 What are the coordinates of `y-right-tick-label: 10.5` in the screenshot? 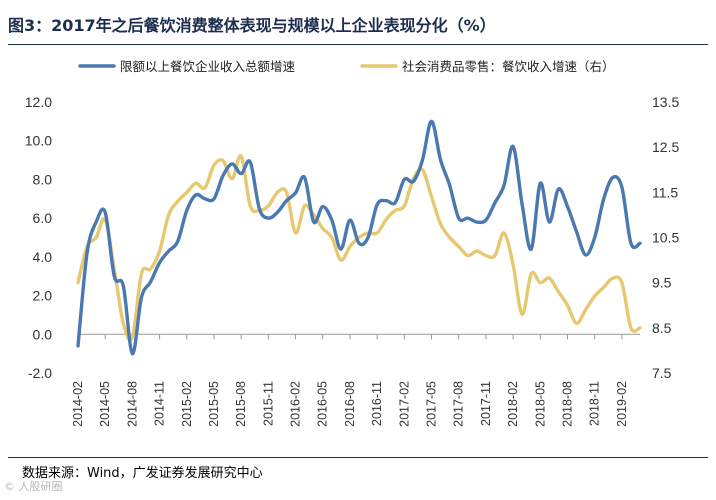 It's located at (665, 238).